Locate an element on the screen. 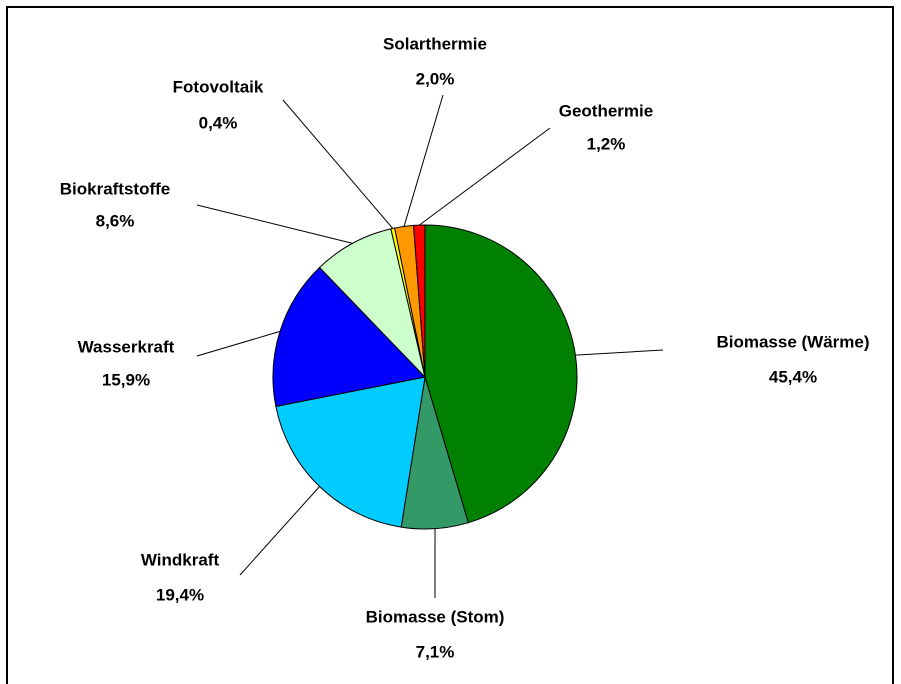  value-label: 19,4% is located at coordinates (180, 594).